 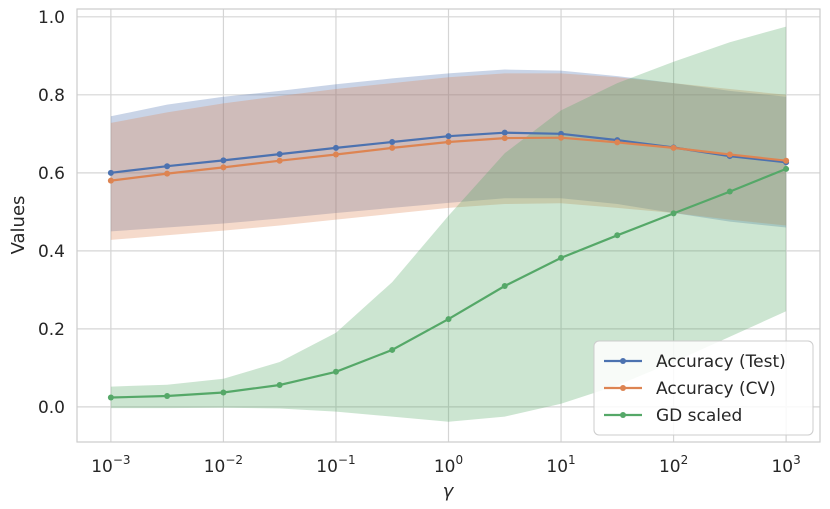 What do you see at coordinates (785, 465) in the screenshot?
I see `x-tick-label: 10³` at bounding box center [785, 465].